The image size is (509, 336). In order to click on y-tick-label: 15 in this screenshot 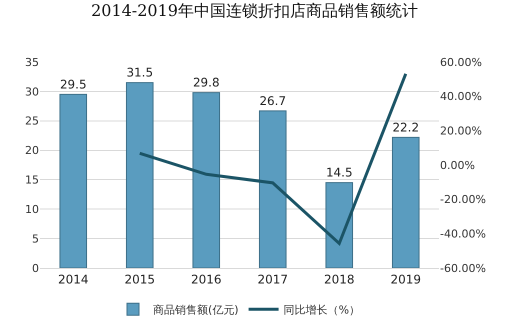, I will do `click(32, 180)`.